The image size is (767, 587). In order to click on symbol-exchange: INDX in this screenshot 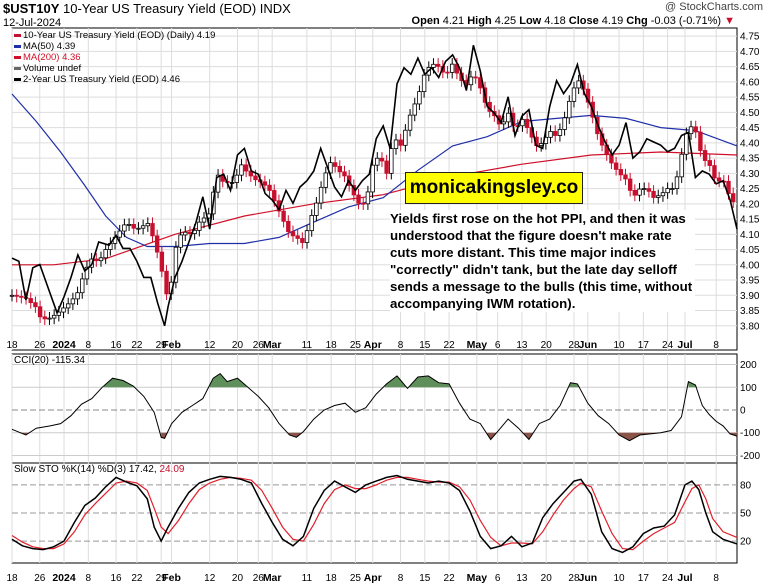, I will do `click(275, 8)`.